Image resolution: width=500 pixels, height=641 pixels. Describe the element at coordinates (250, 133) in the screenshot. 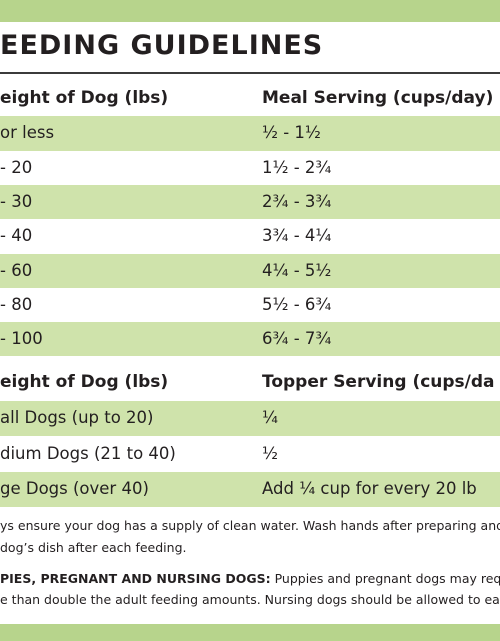

I see `table-row: or less ½ - 1½` at that location.